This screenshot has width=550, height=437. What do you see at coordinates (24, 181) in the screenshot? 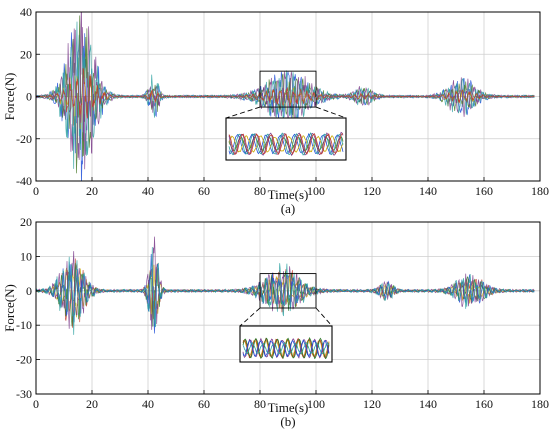
I see `y-tick-label: -40` at bounding box center [24, 181].